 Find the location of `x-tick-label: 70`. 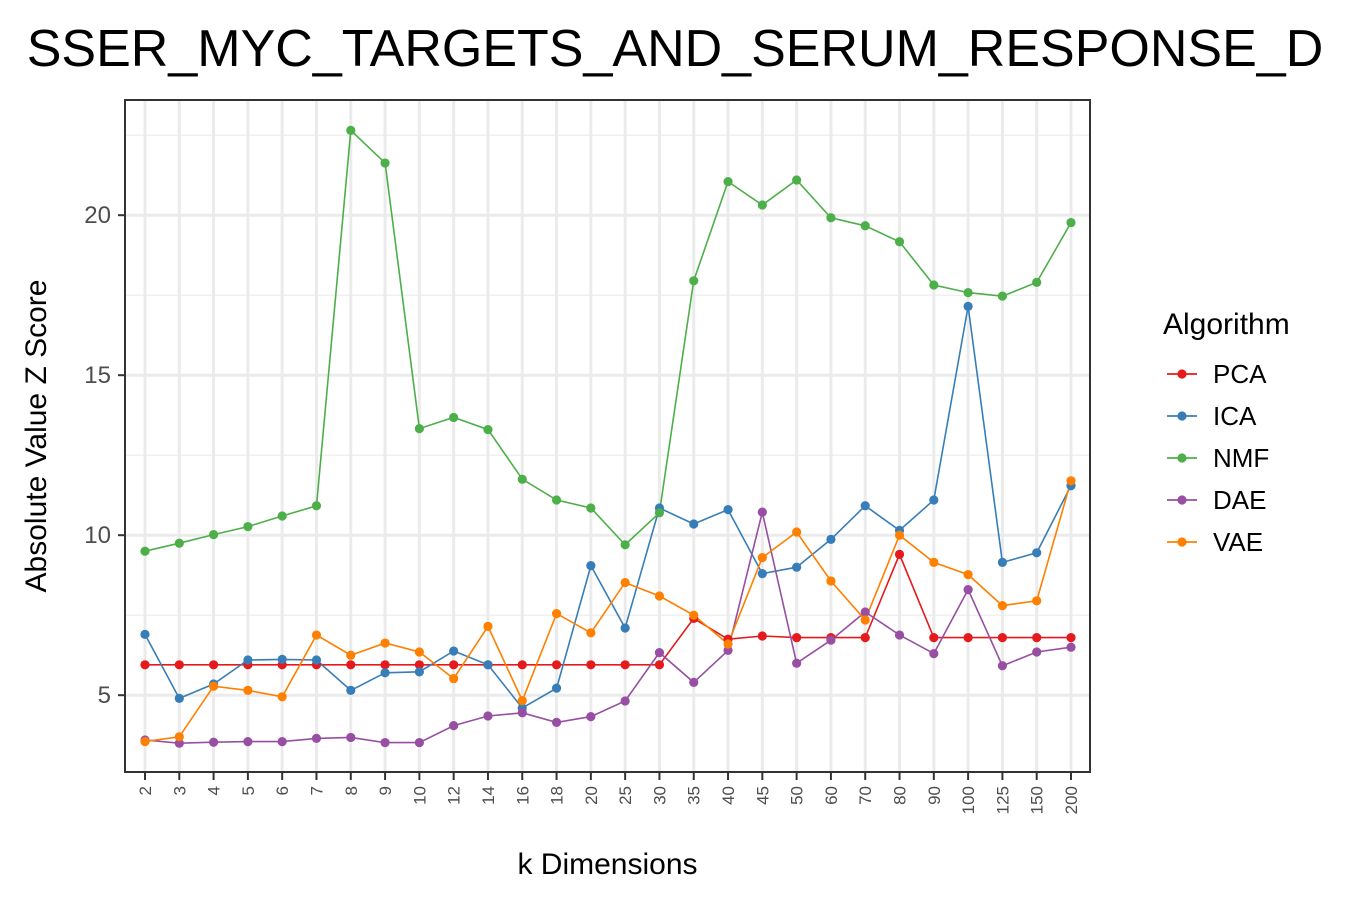

x-tick-label: 70 is located at coordinates (865, 795).